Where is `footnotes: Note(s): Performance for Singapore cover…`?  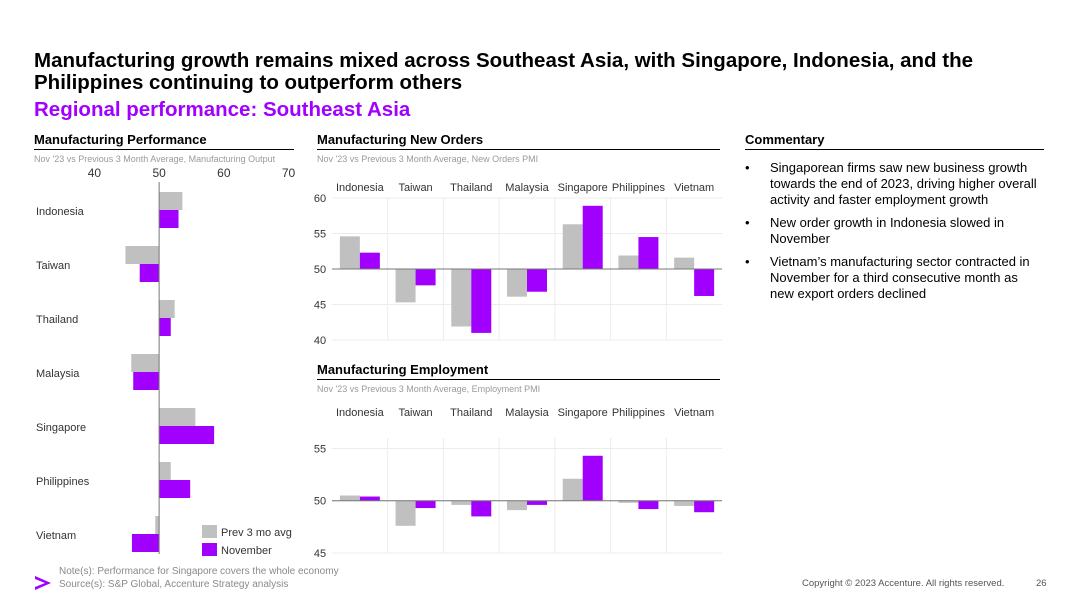 footnotes: Note(s): Performance for Singapore cover… is located at coordinates (199, 578).